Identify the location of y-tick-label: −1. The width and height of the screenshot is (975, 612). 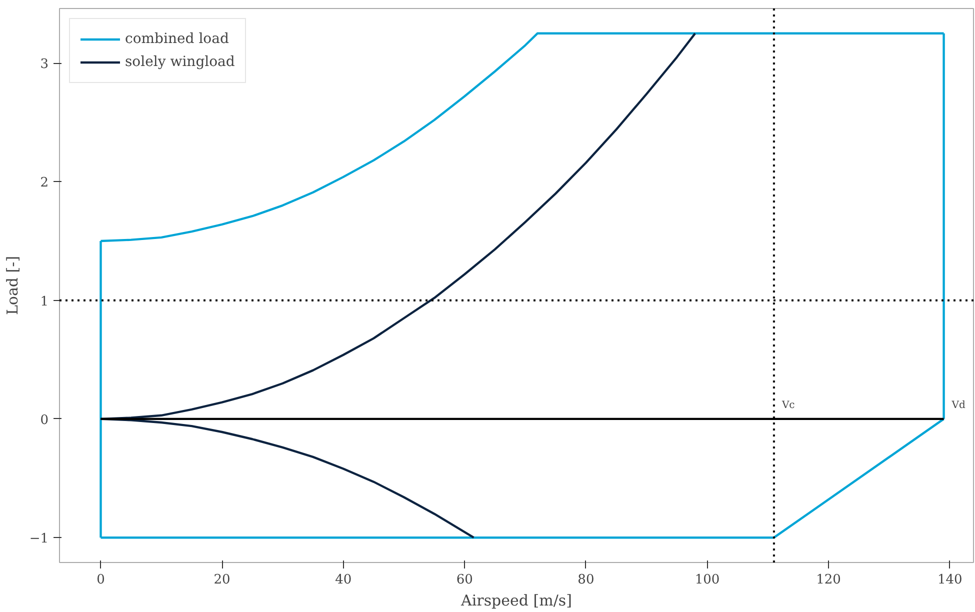
(39, 539).